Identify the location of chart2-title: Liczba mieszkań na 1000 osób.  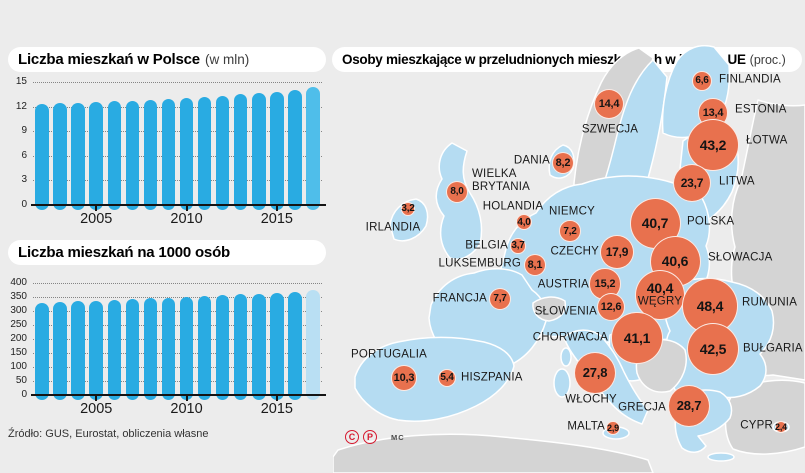
(124, 252).